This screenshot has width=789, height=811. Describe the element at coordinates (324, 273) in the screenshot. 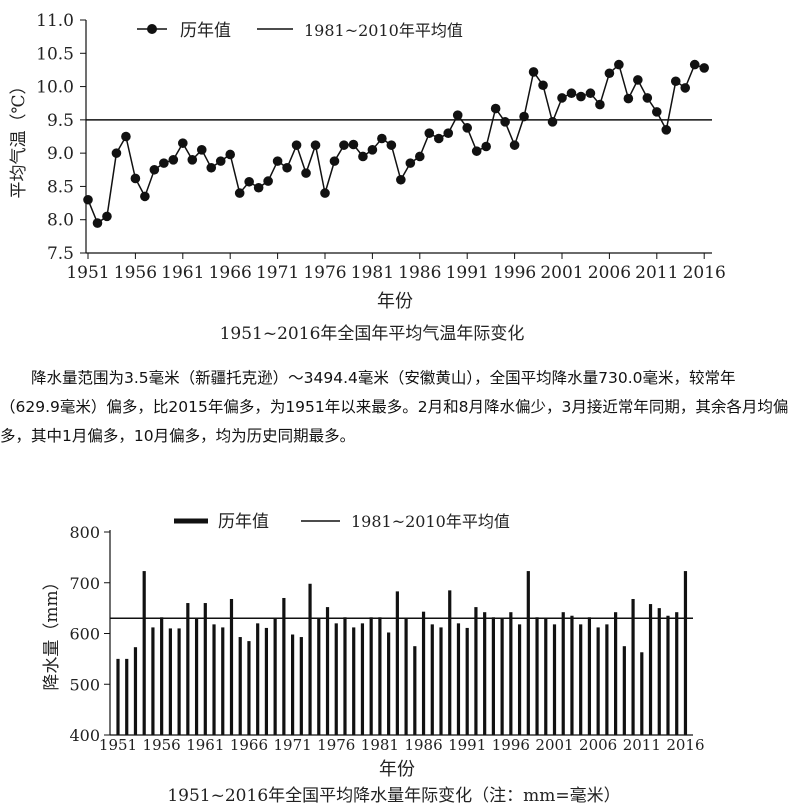

I see `temp-x-tick-label: 1976` at that location.